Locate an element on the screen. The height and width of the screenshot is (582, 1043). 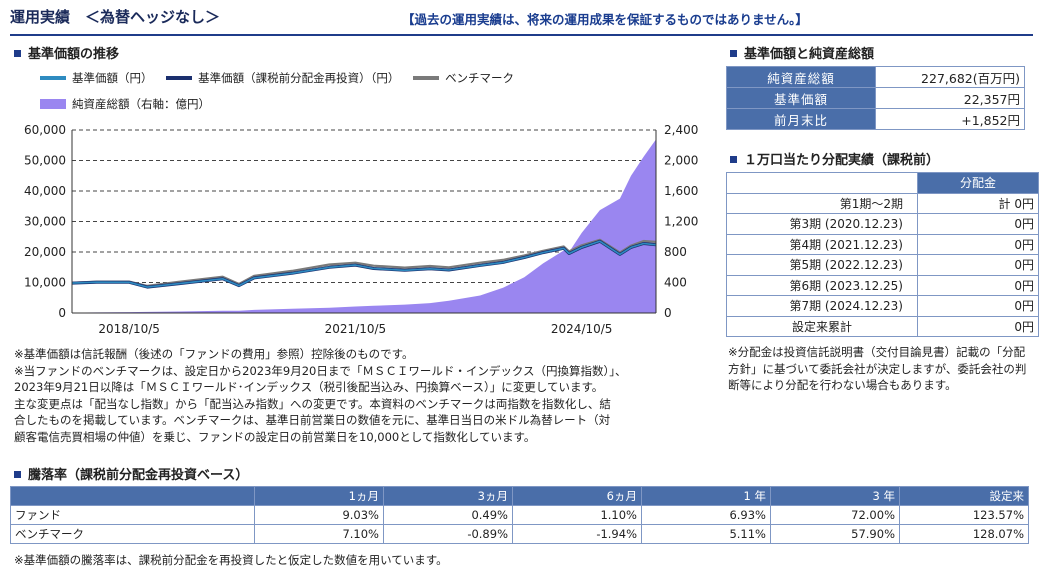
right-axis-labels: 0 400 800 1,200 1,600 2,000 2,400 is located at coordinates (681, 221).